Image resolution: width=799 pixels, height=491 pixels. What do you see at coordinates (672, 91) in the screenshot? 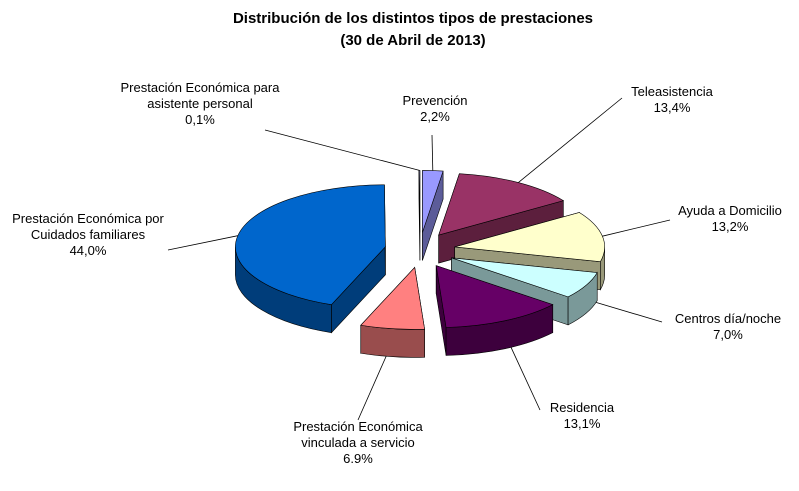
I see `category-label: Teleasistencia` at bounding box center [672, 91].